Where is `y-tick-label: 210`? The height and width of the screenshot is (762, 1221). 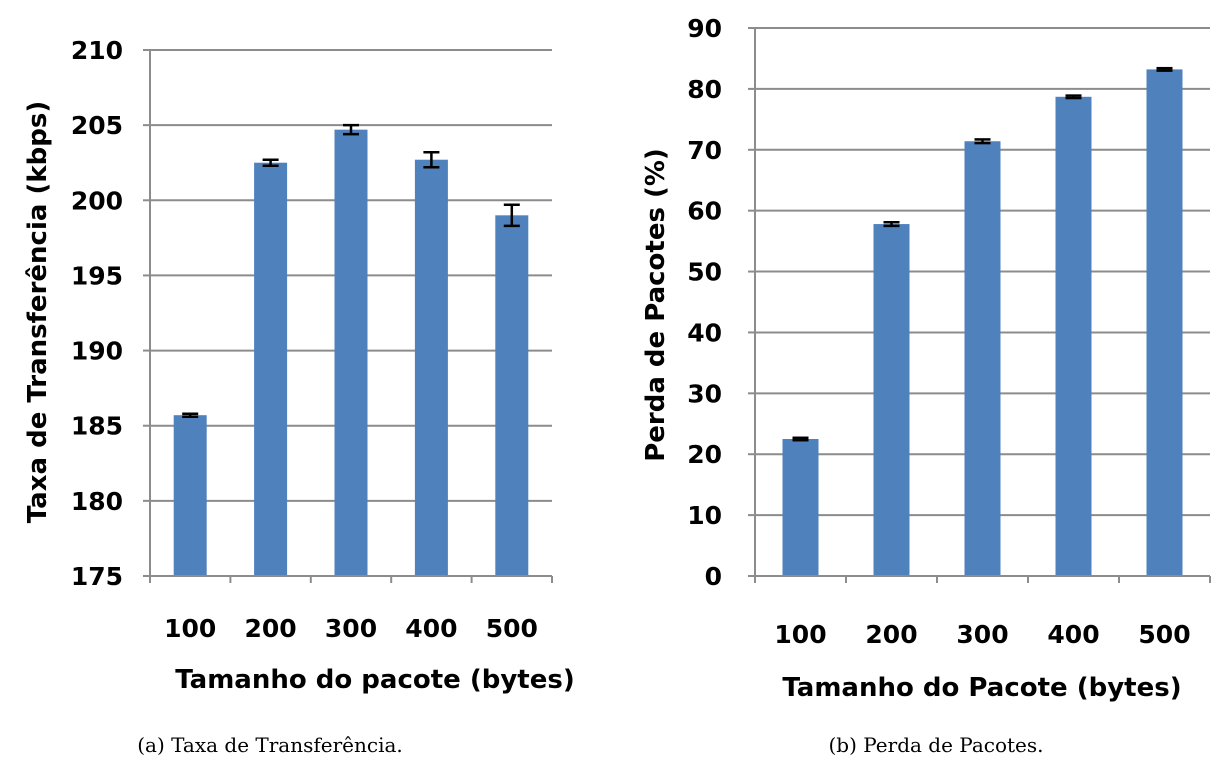 y-tick-label: 210 is located at coordinates (97, 50).